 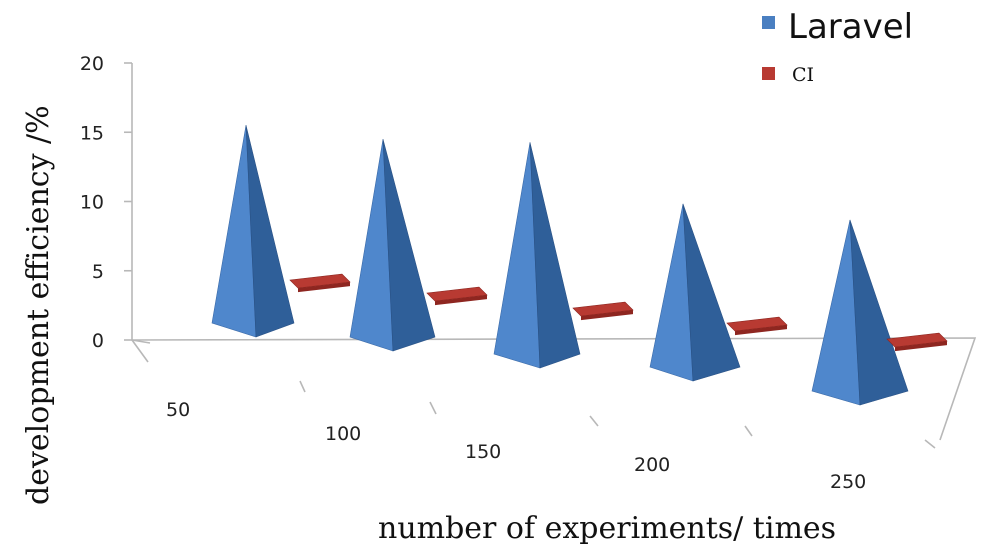 What do you see at coordinates (92, 133) in the screenshot?
I see `y-tick-label: 15` at bounding box center [92, 133].